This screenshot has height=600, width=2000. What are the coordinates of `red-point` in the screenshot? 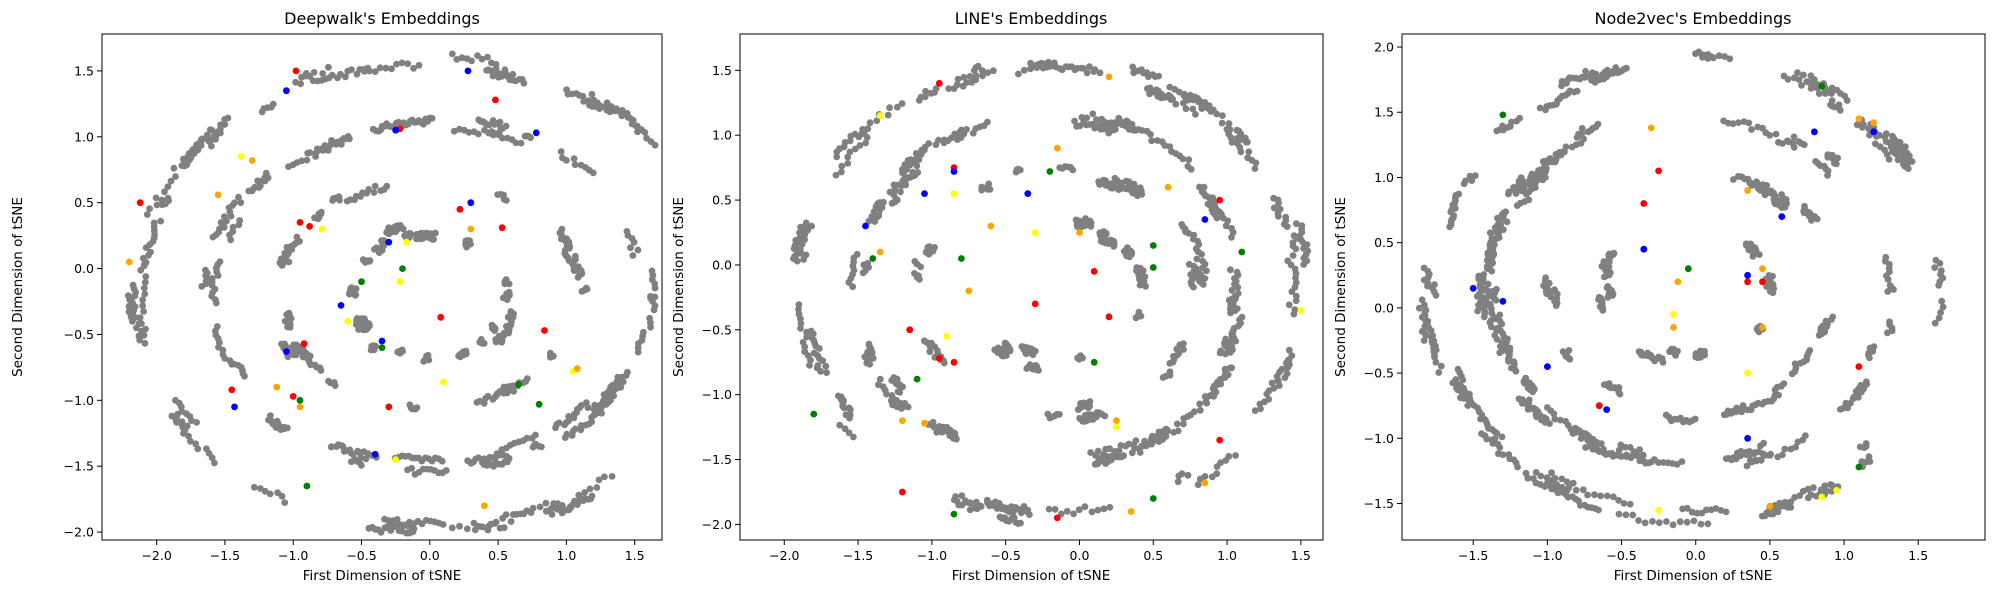 It's located at (1035, 304).